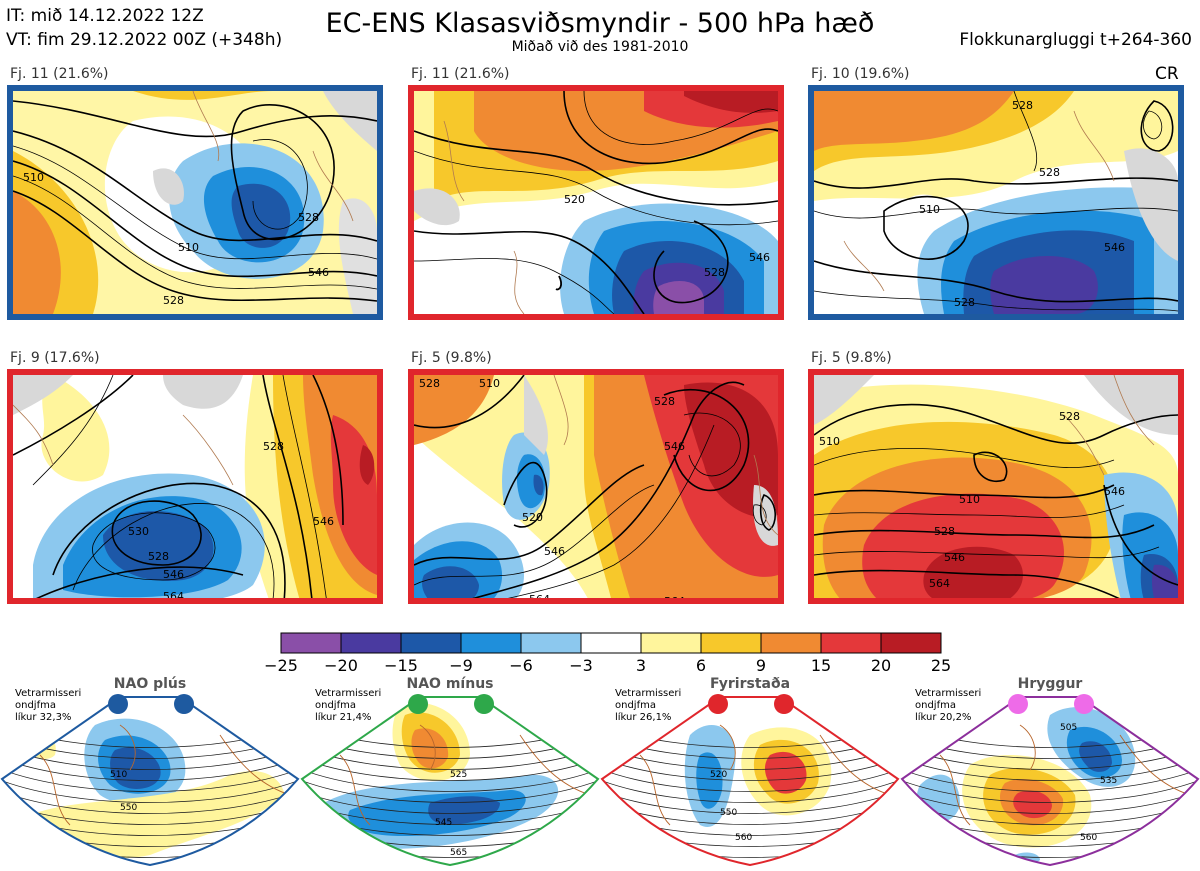 The height and width of the screenshot is (871, 1200). I want to click on cluster-map-1: 510 528 528 546 546 510, so click(195, 202).